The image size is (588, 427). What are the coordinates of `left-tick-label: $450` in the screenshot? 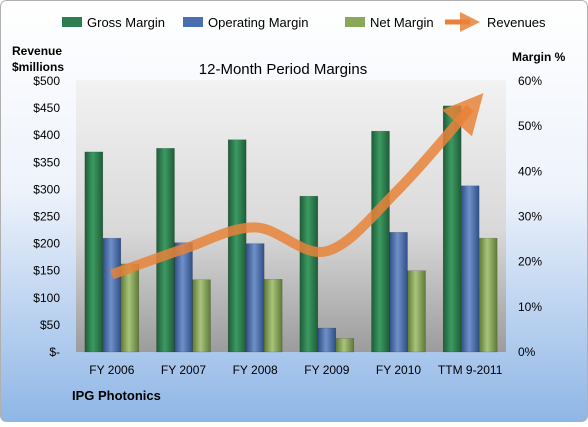 It's located at (46, 108).